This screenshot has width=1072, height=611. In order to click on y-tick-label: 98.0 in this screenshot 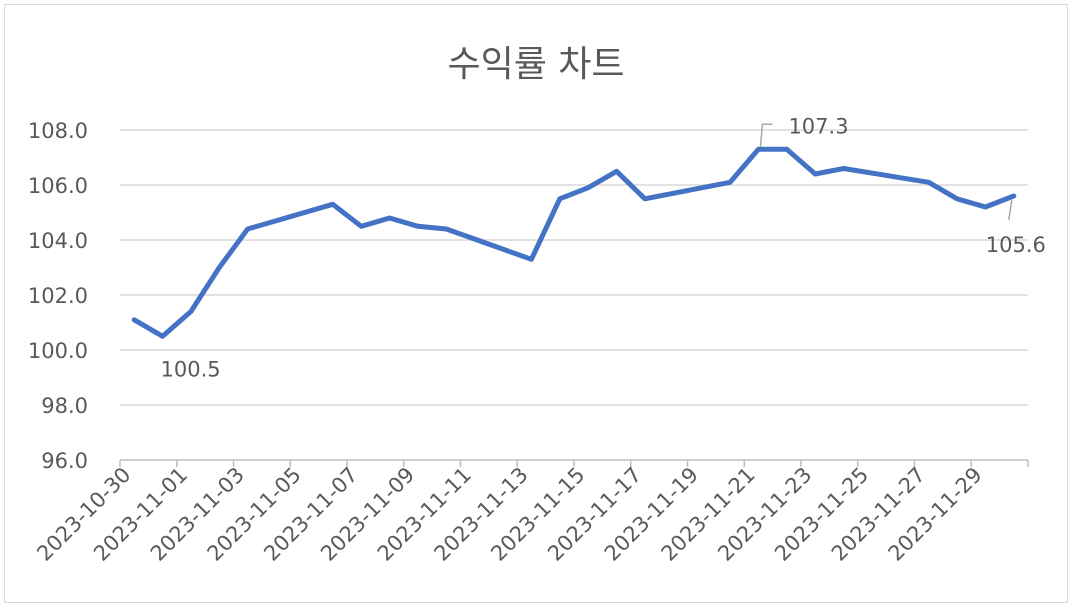, I will do `click(64, 406)`.